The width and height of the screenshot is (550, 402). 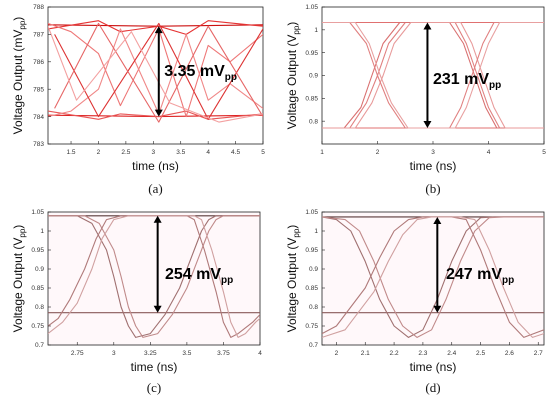 I want to click on x-tick-label: 2.4, so click(x=451, y=353).